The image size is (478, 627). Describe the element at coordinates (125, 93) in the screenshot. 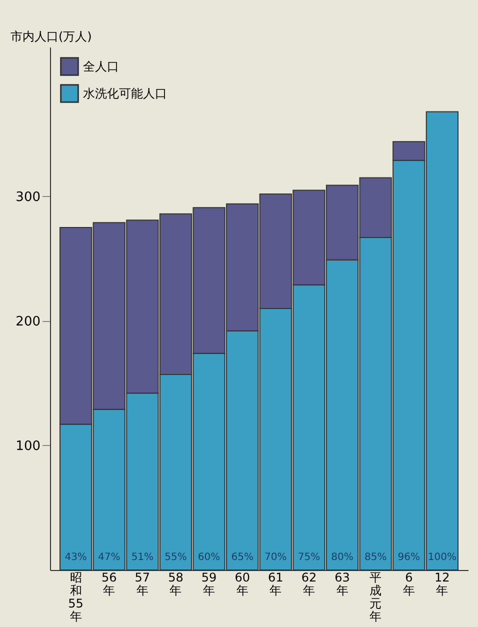

I see `legend-label: 水洗化可能人口` at that location.